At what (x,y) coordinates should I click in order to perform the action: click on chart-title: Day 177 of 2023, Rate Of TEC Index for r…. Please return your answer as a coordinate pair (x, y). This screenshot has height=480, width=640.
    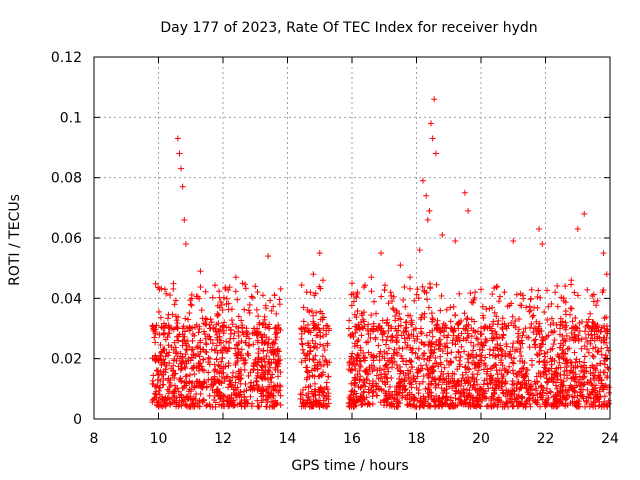
    Looking at the image, I should click on (348, 28).